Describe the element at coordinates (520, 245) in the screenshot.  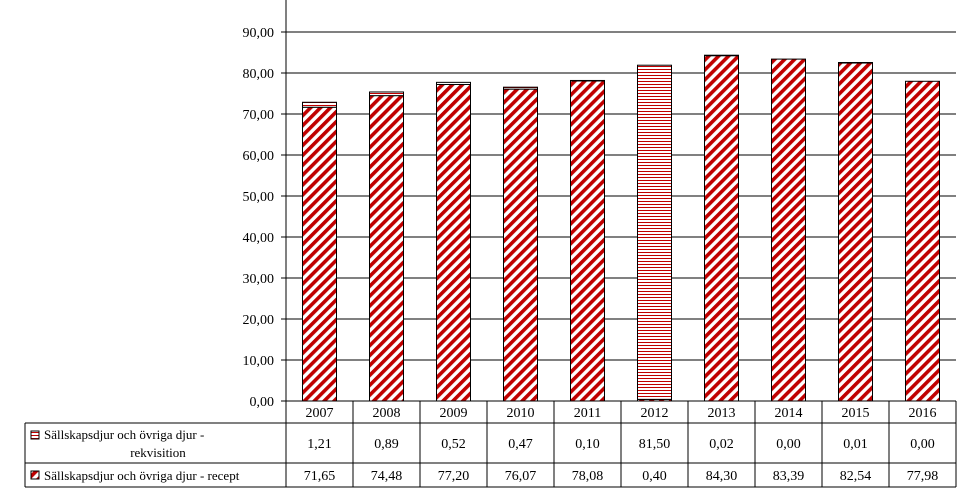
I see `bar-recept-2010` at that location.